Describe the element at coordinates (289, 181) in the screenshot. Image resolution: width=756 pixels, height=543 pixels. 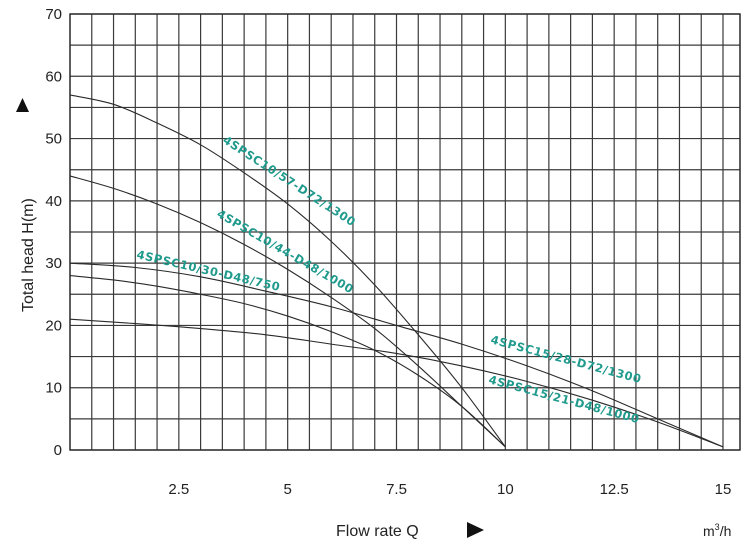
I see `curve-label: 4SPSC10/57-D72/1300` at that location.